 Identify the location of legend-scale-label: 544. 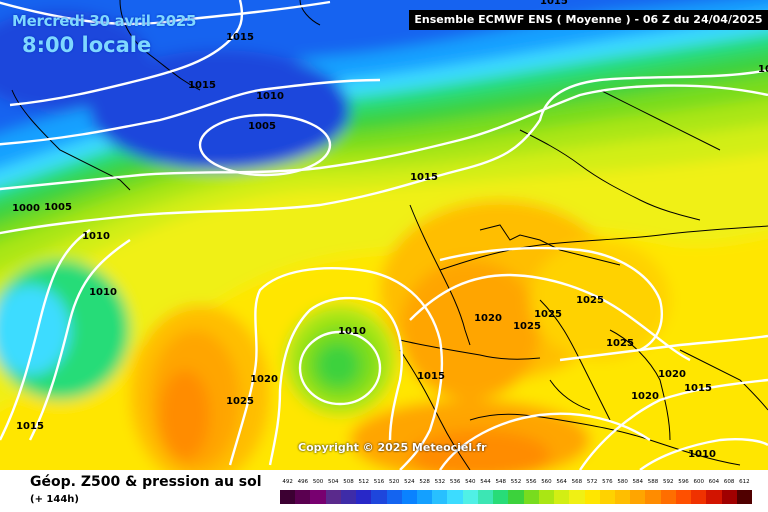
(485, 482).